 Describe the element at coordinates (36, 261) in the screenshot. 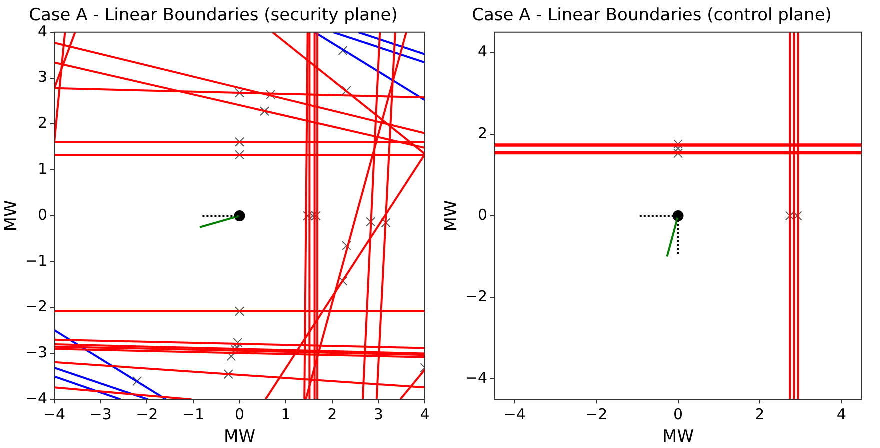

I see `y-tick-label: −1` at that location.